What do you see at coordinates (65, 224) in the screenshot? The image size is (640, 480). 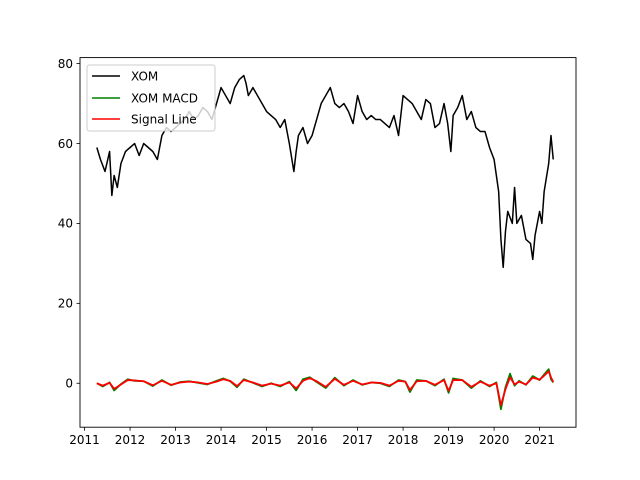 I see `y-tick-label: 40` at bounding box center [65, 224].